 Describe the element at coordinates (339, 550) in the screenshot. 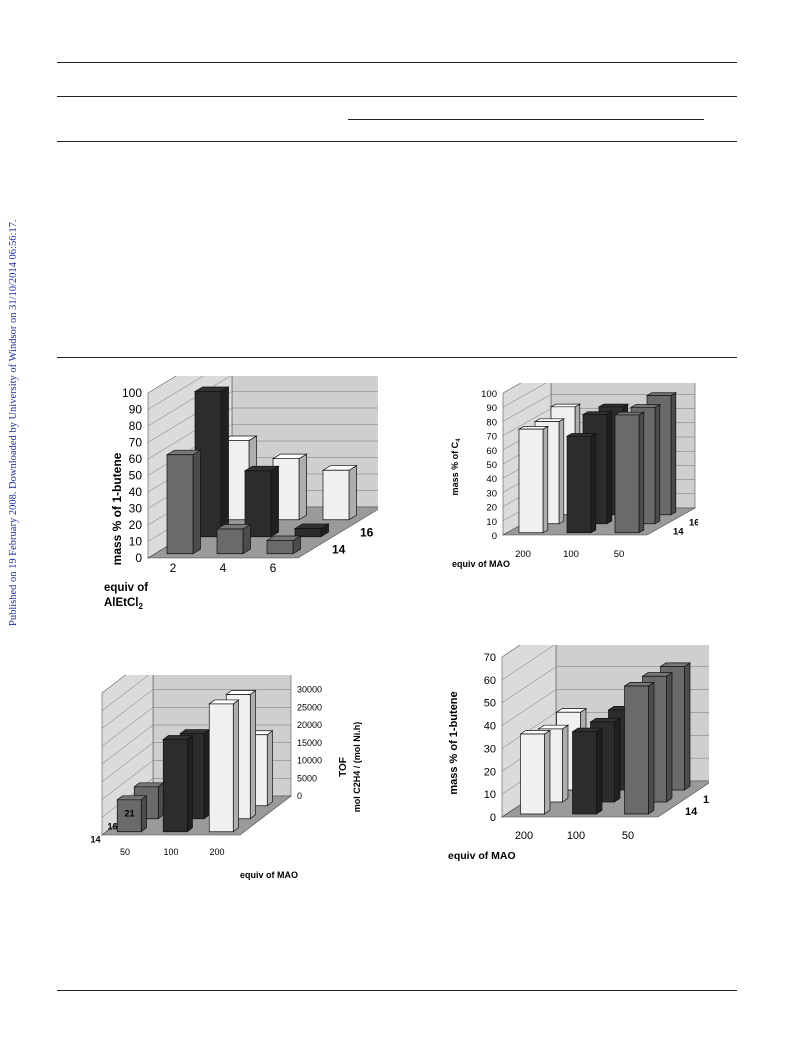

I see `depth-tick-label: 14` at that location.